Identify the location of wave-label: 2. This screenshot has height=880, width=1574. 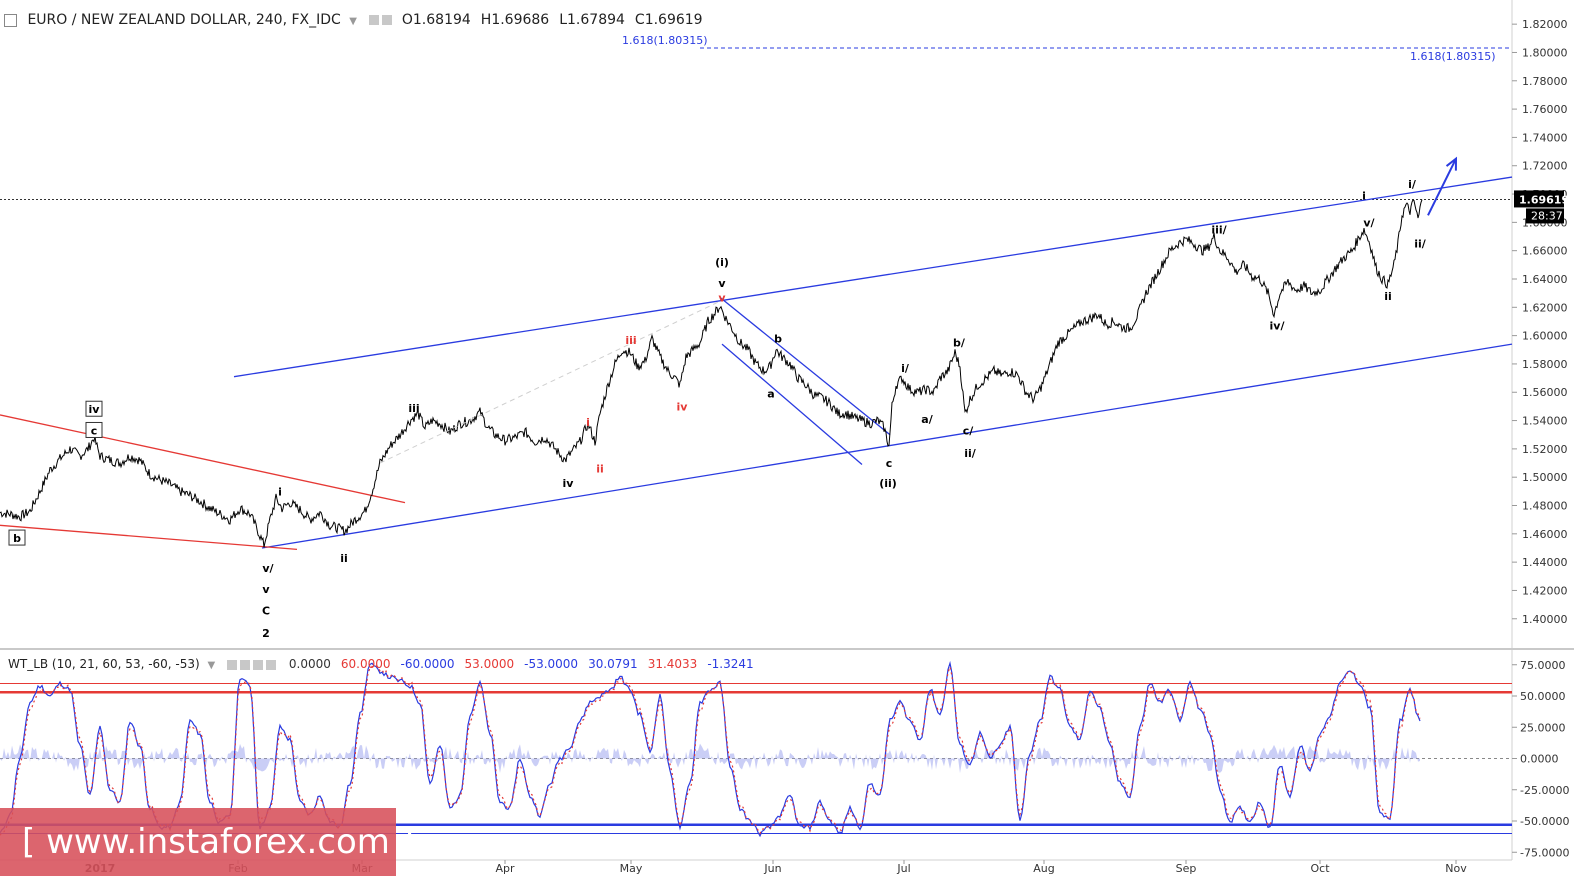
(266, 633).